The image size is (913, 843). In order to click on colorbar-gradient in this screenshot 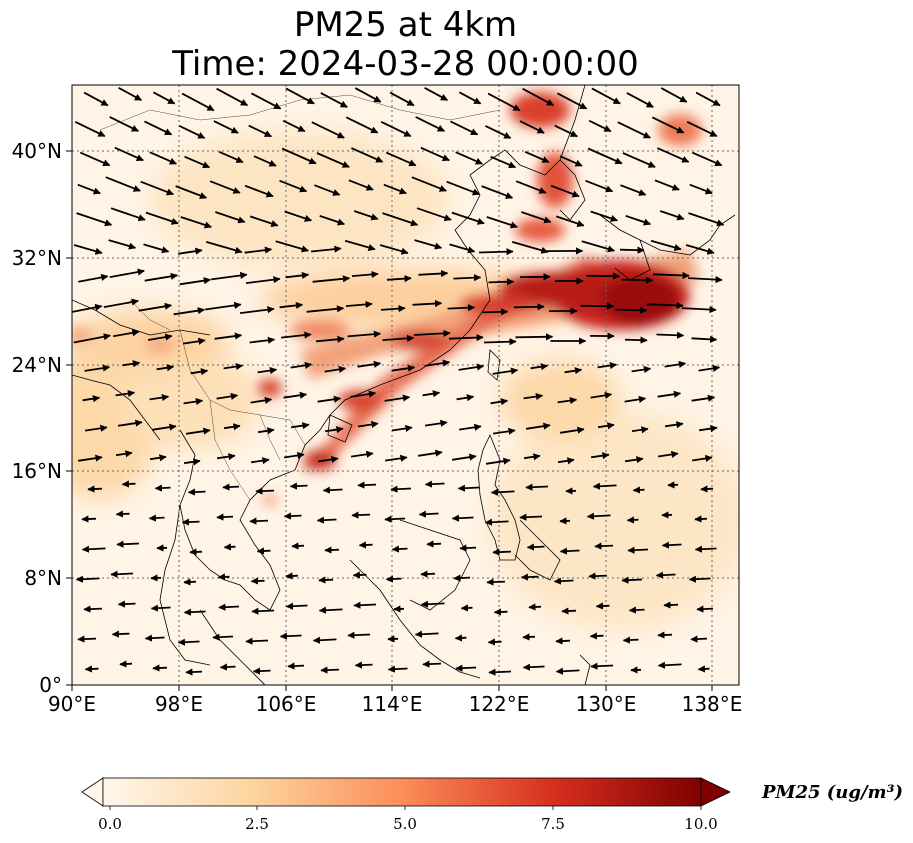, I will do `click(402, 792)`.